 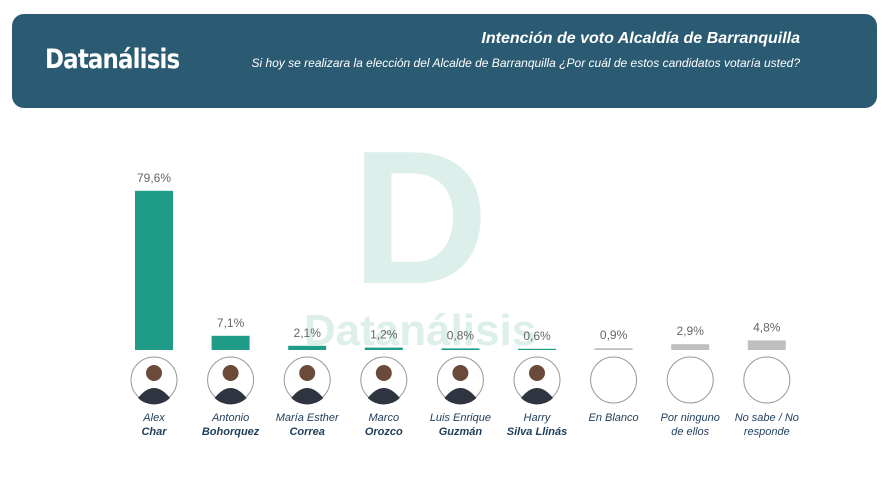 What do you see at coordinates (231, 323) in the screenshot?
I see `value-label: 7,1%` at bounding box center [231, 323].